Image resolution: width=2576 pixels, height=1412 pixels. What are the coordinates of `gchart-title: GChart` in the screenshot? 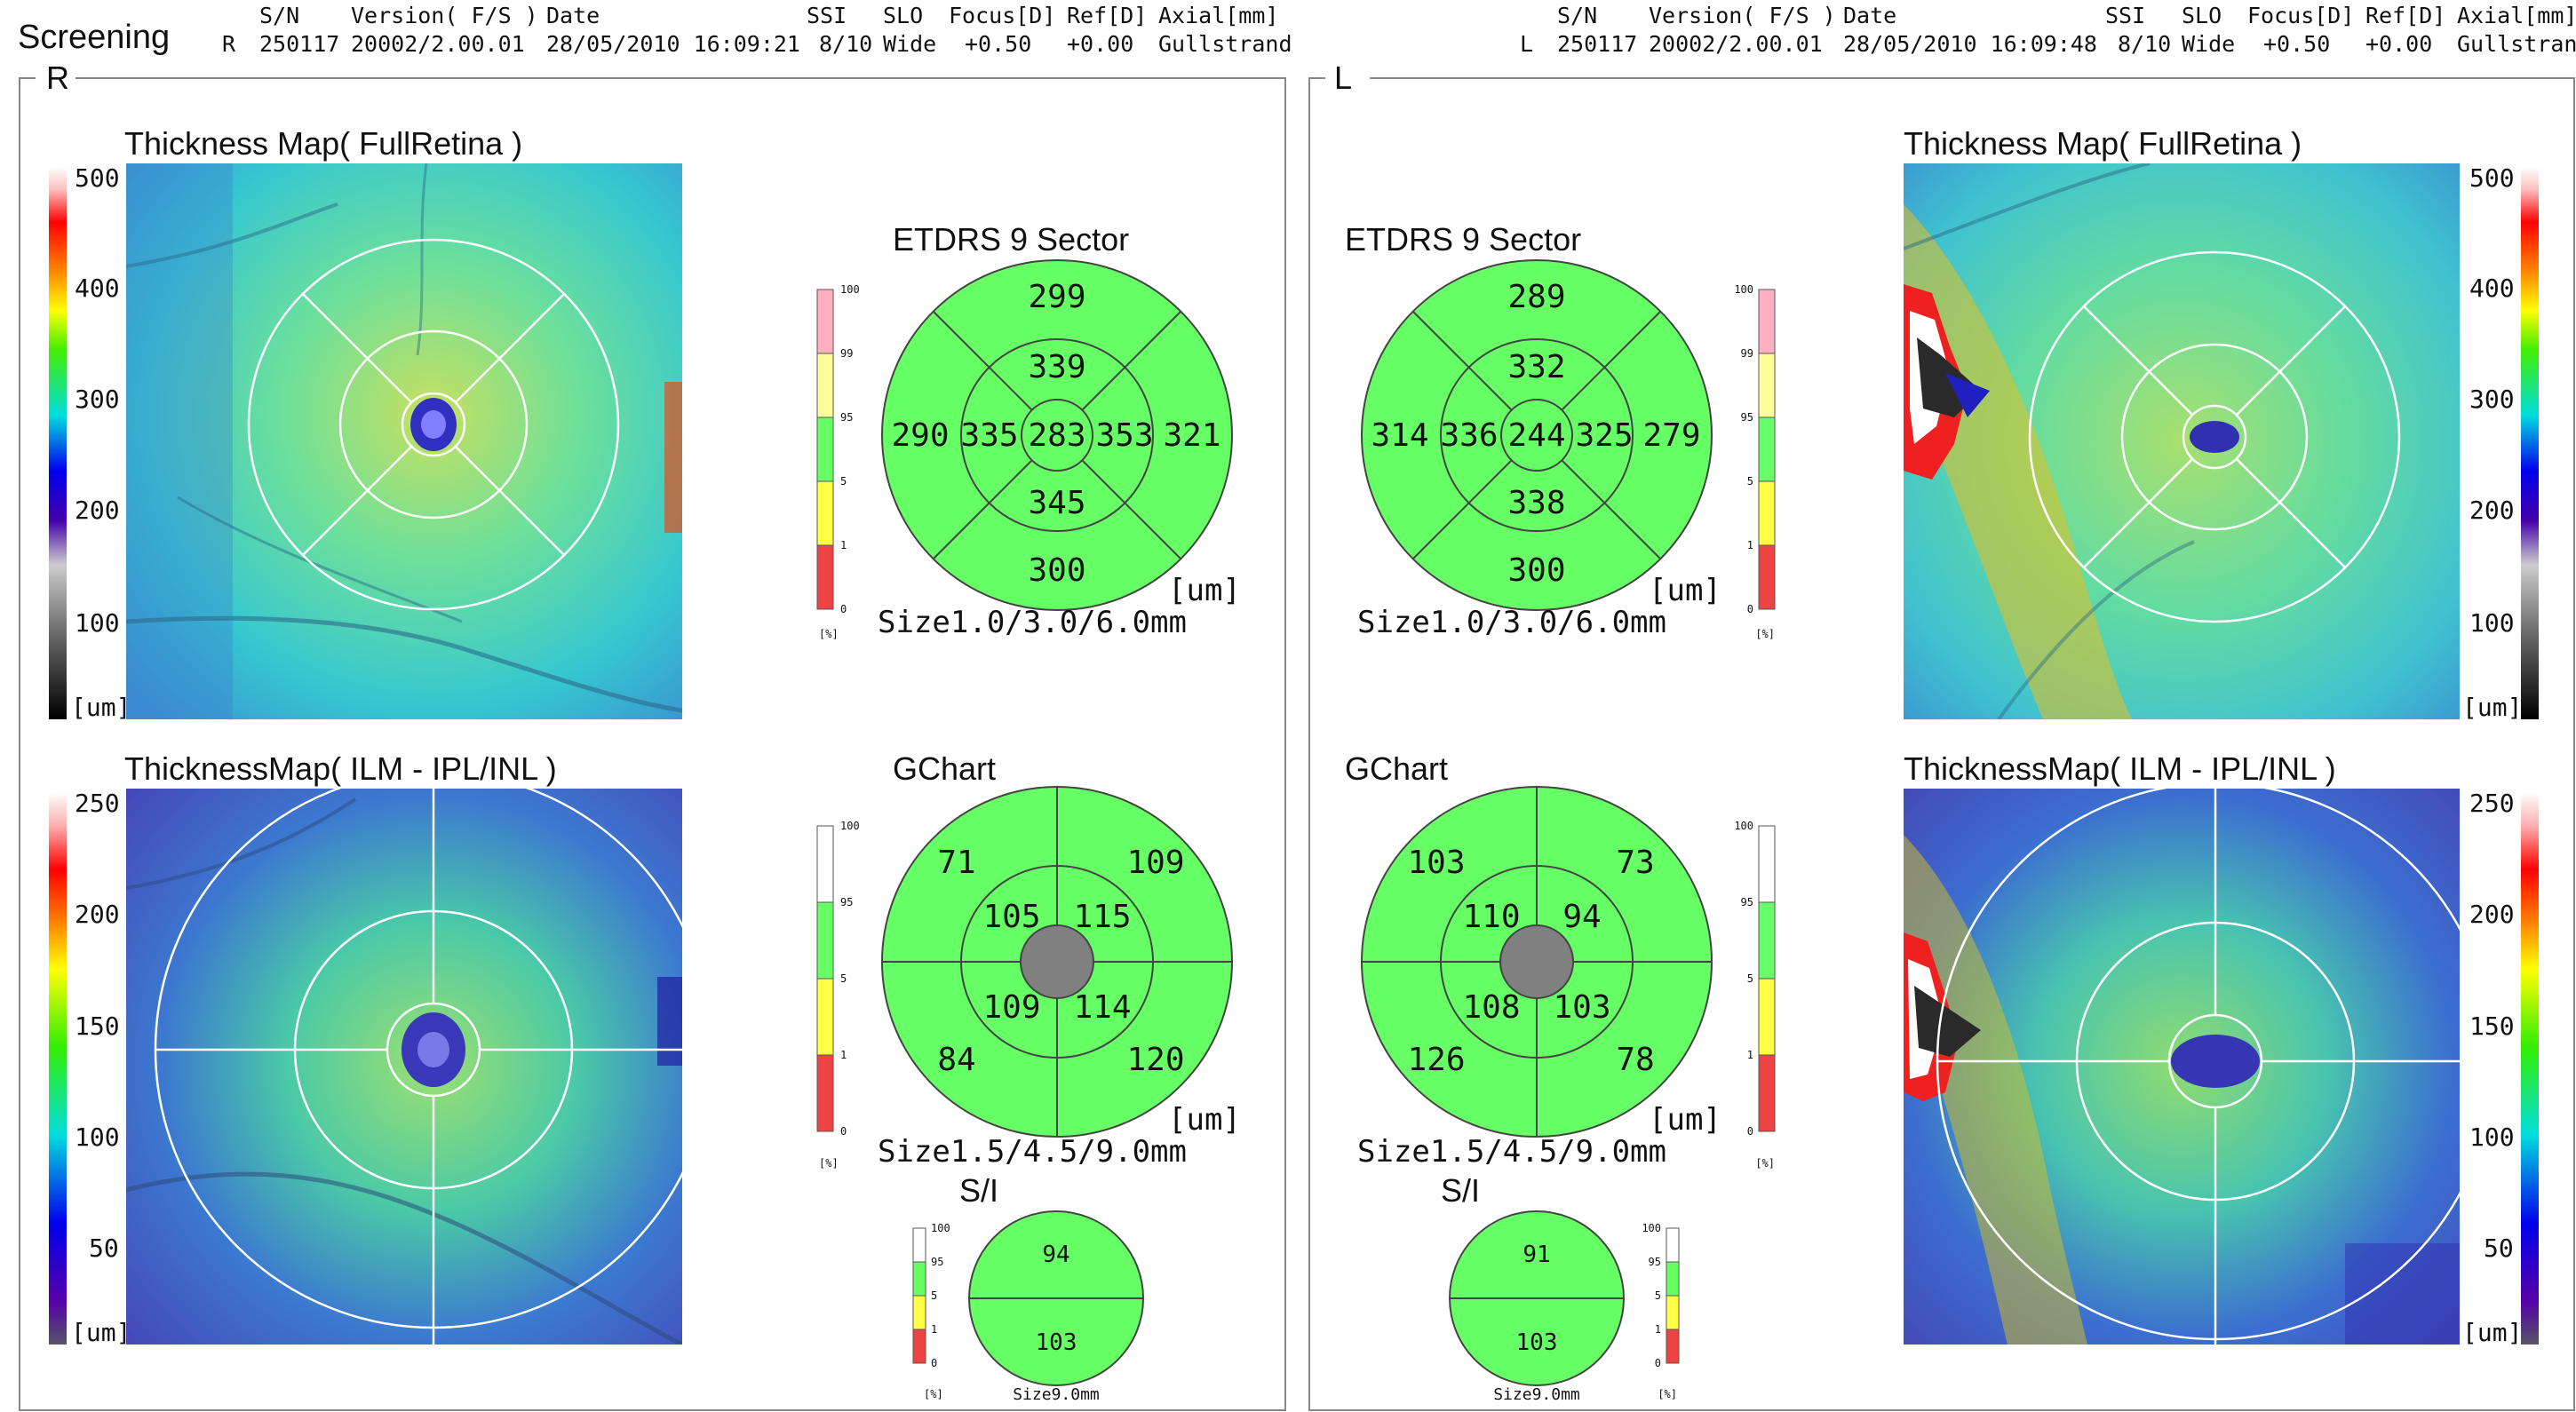 It's located at (1396, 768).